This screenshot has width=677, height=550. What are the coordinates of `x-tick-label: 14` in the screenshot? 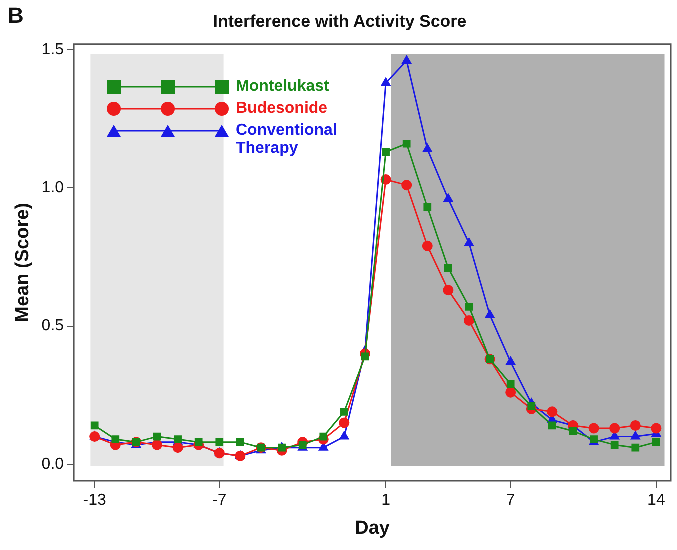 It's located at (657, 501).